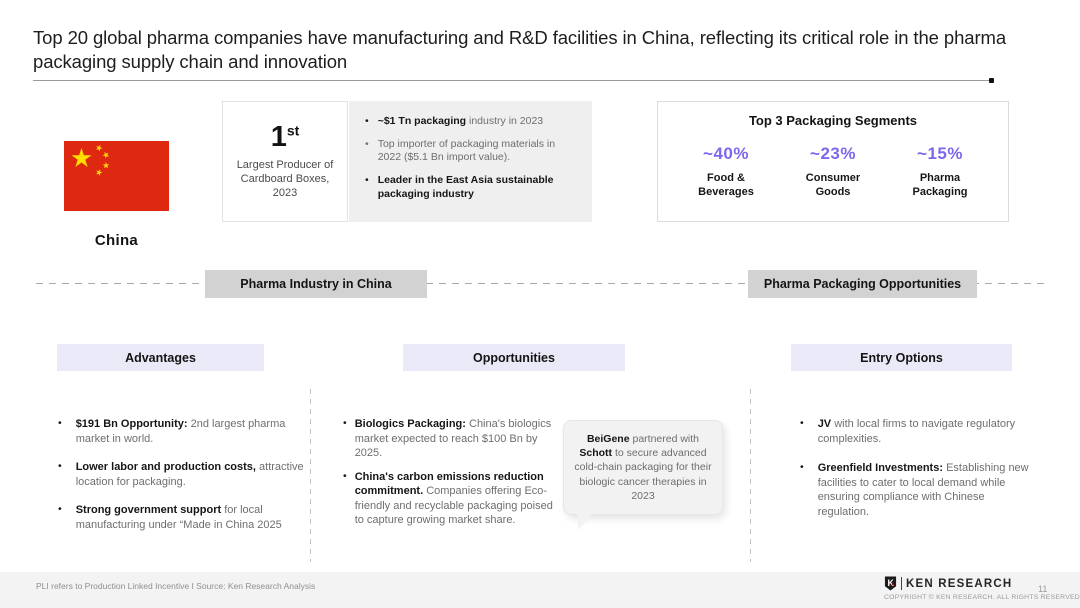 Image resolution: width=1080 pixels, height=608 pixels. What do you see at coordinates (148, 510) in the screenshot?
I see `bullet-bold: Strong government support` at bounding box center [148, 510].